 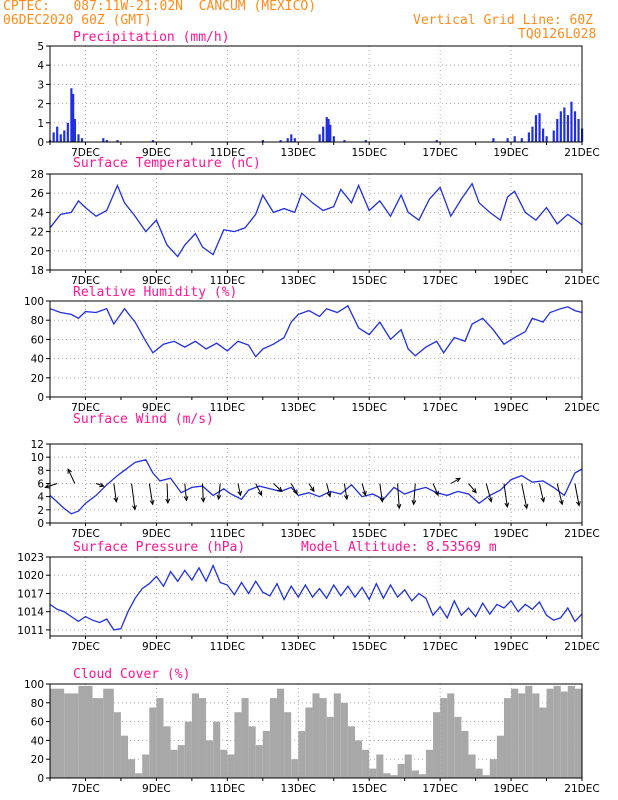 I want to click on wind-line, so click(x=316, y=487).